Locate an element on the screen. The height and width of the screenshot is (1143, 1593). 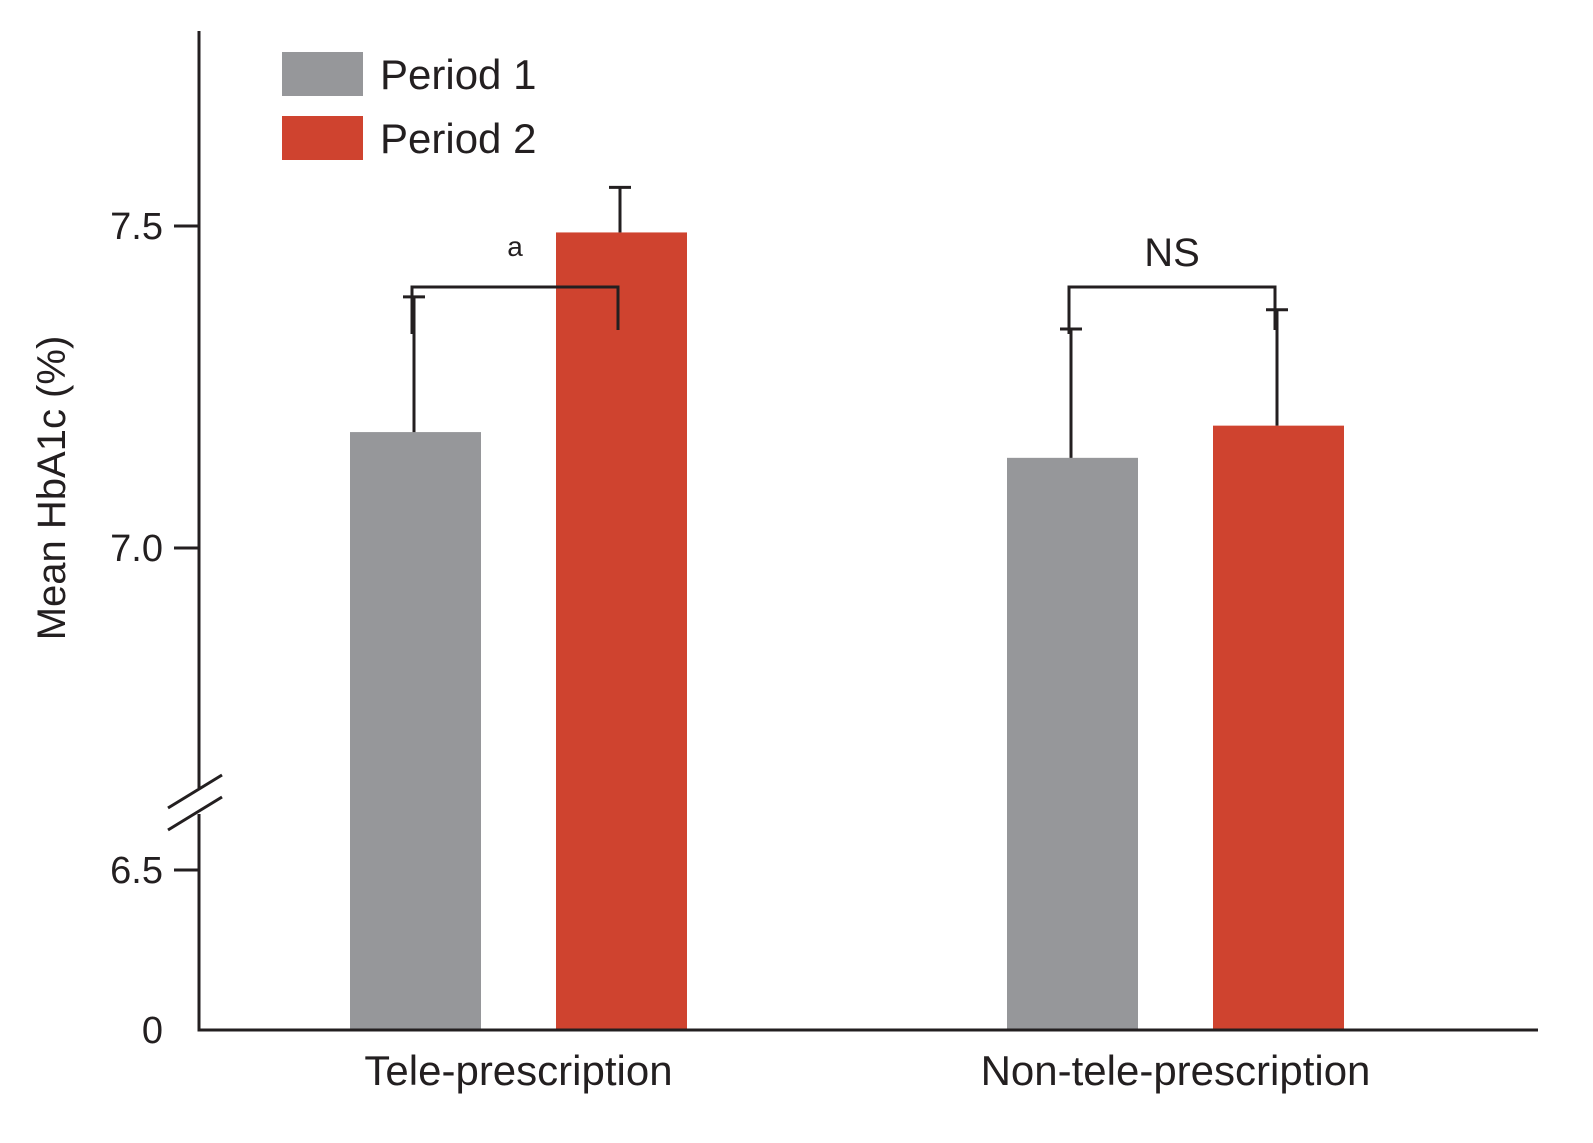
y-tick-label-3: 7.5 is located at coordinates (136, 227).